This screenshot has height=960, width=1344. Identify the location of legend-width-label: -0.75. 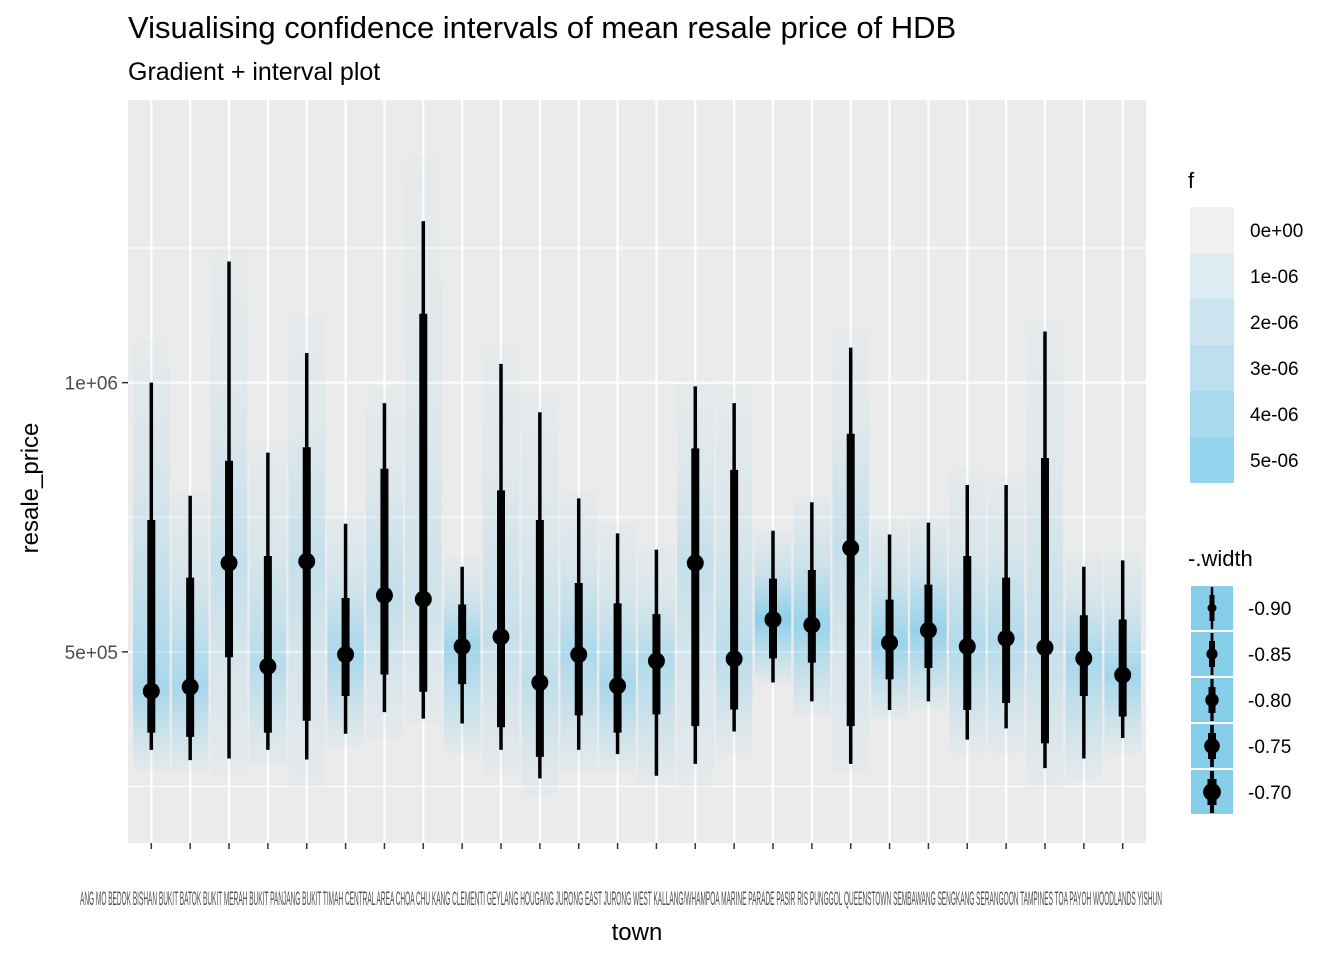
(1269, 747).